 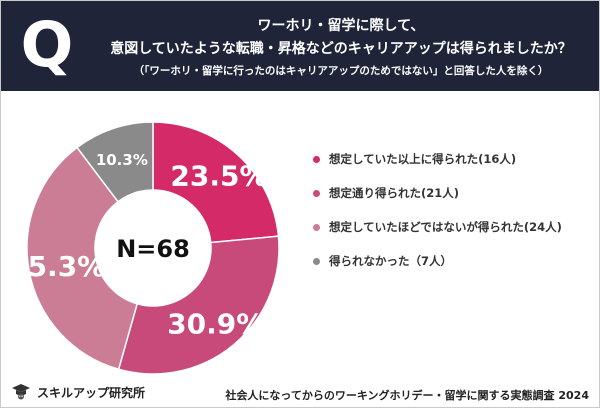 I want to click on legend-item-0: 想定していた以上に得られた(16人), so click(x=453, y=159).